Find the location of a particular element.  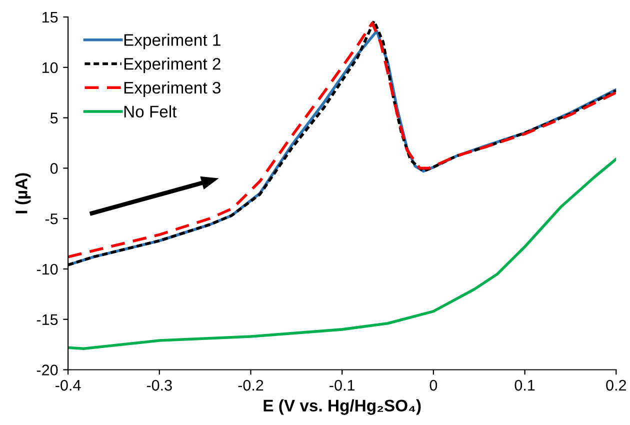

x-tick-label: 0.2 is located at coordinates (616, 385).